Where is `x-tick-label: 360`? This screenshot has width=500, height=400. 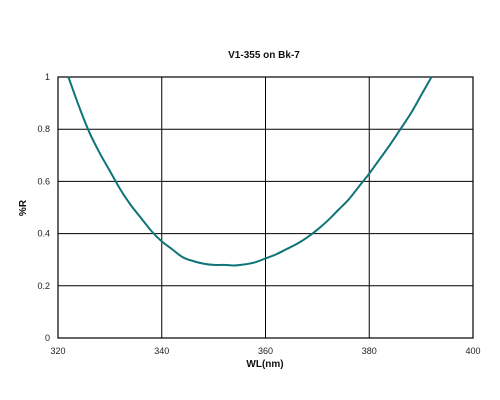
x-tick-label: 360 is located at coordinates (265, 351).